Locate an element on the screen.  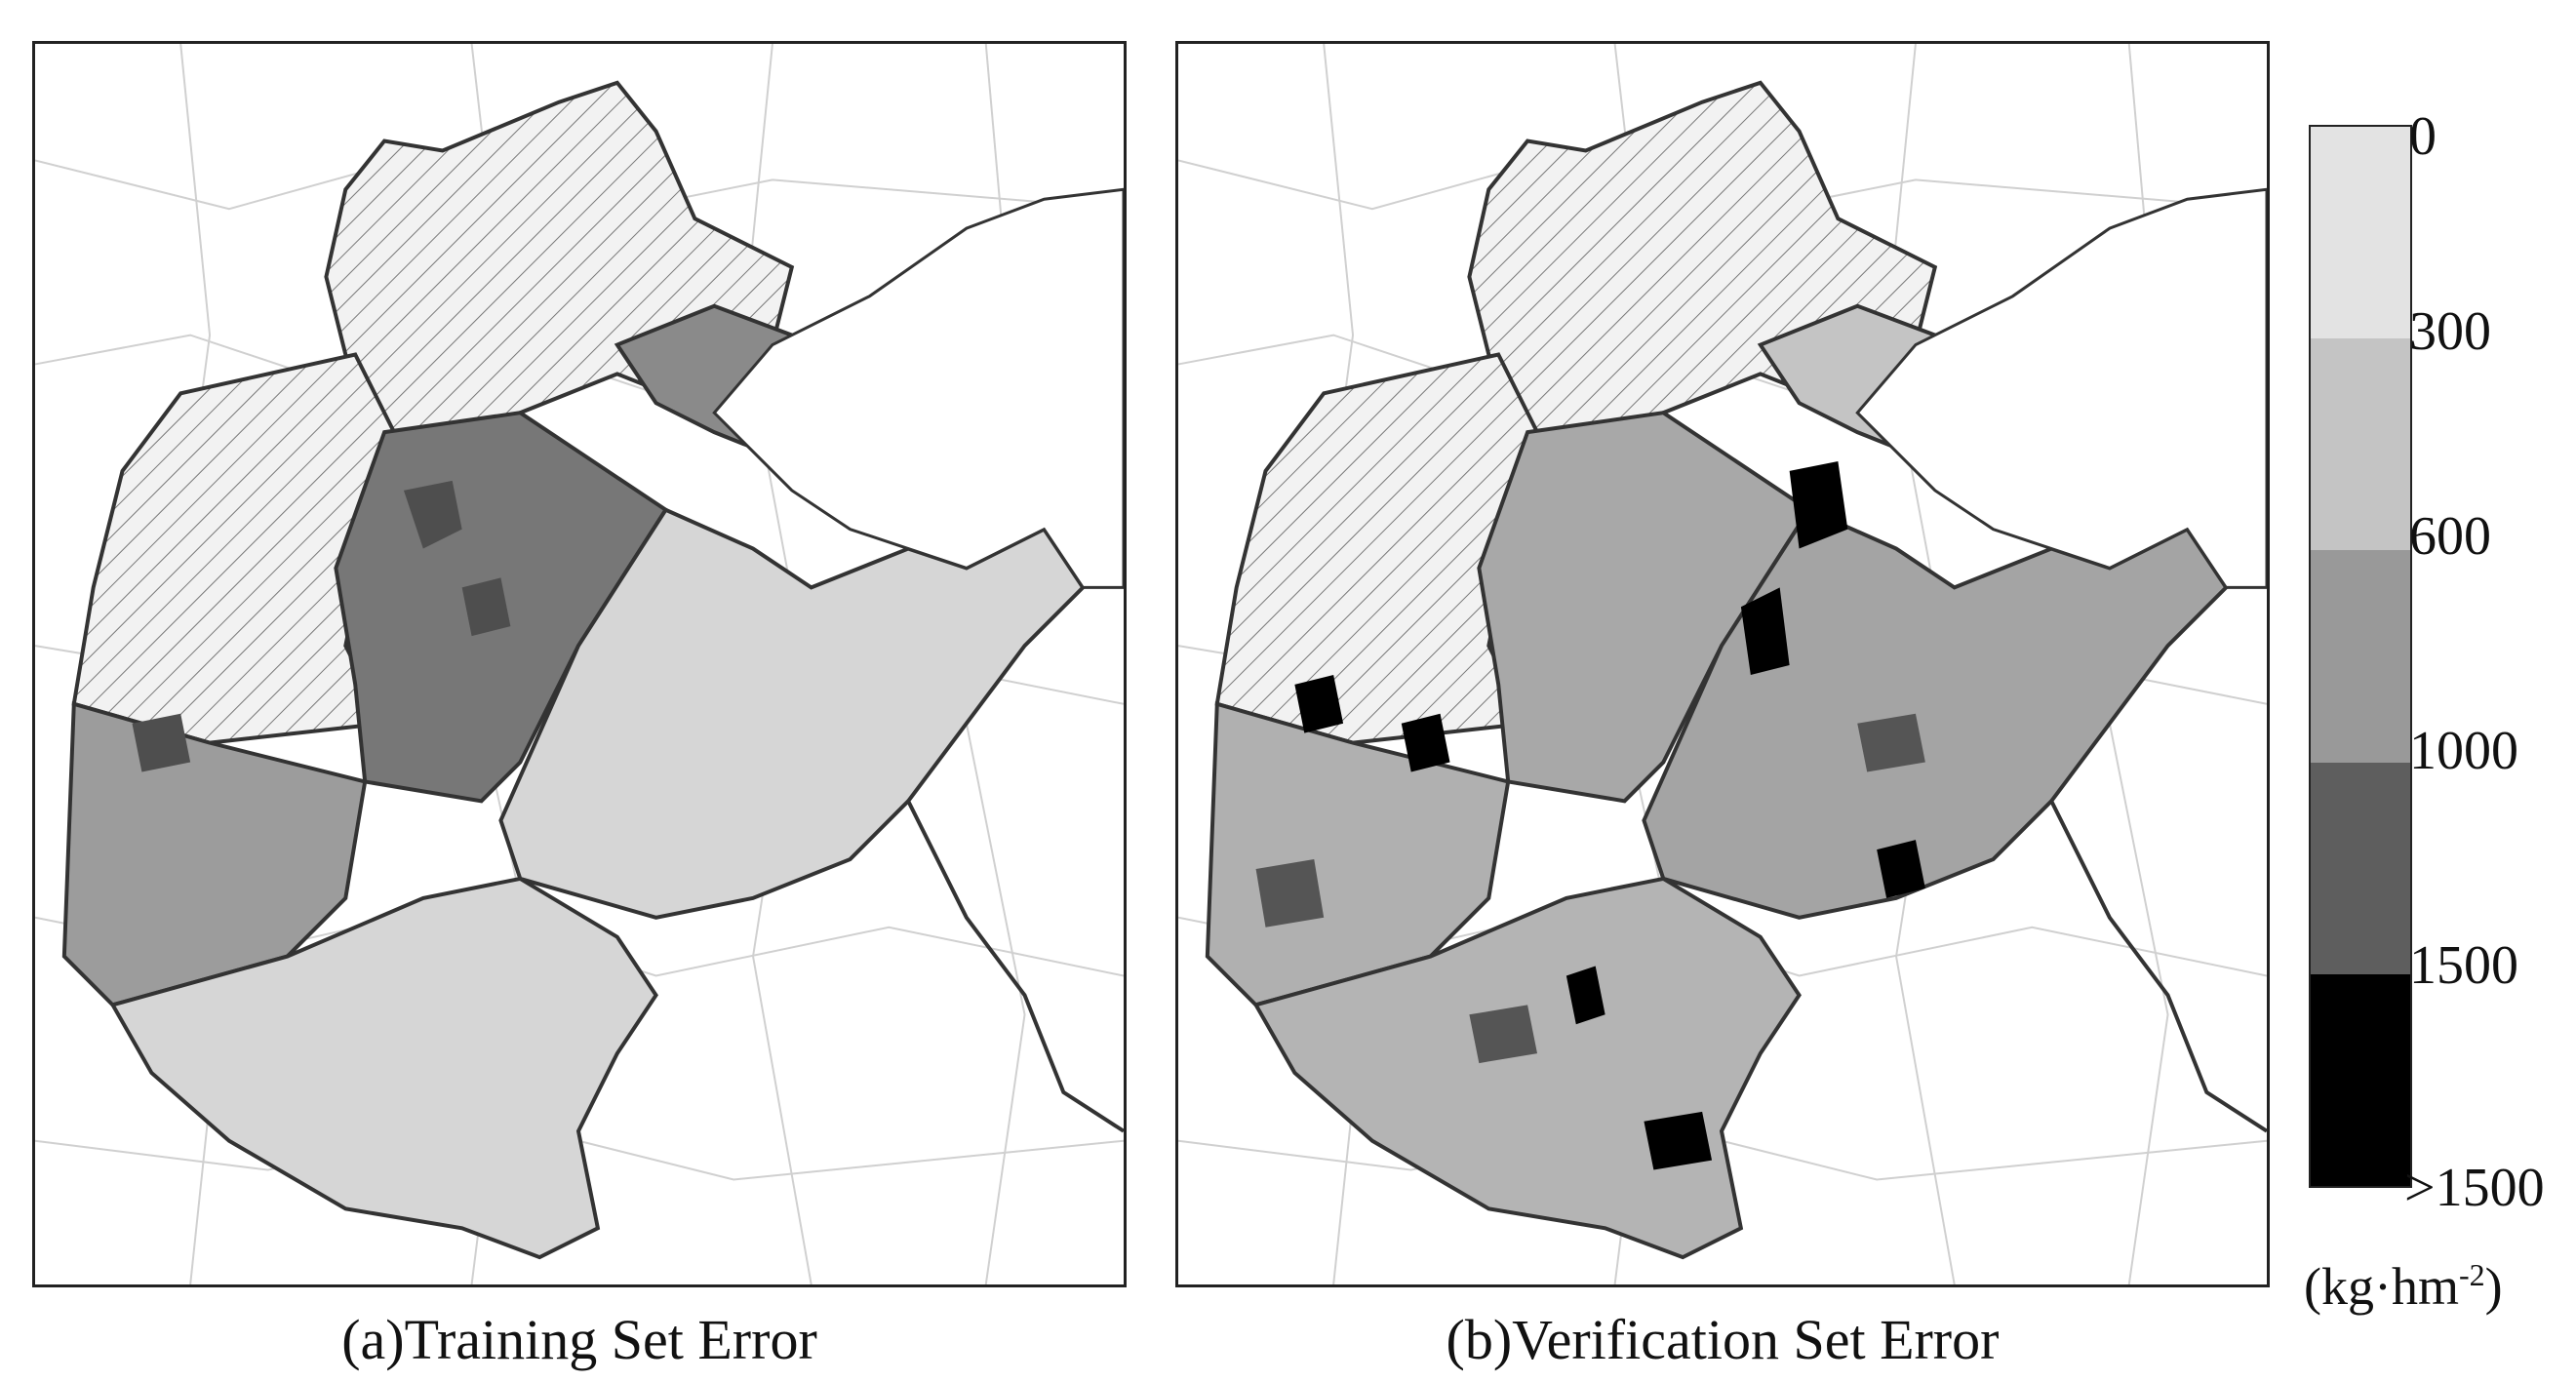
legend-label-1500: 1500 is located at coordinates (2463, 966).